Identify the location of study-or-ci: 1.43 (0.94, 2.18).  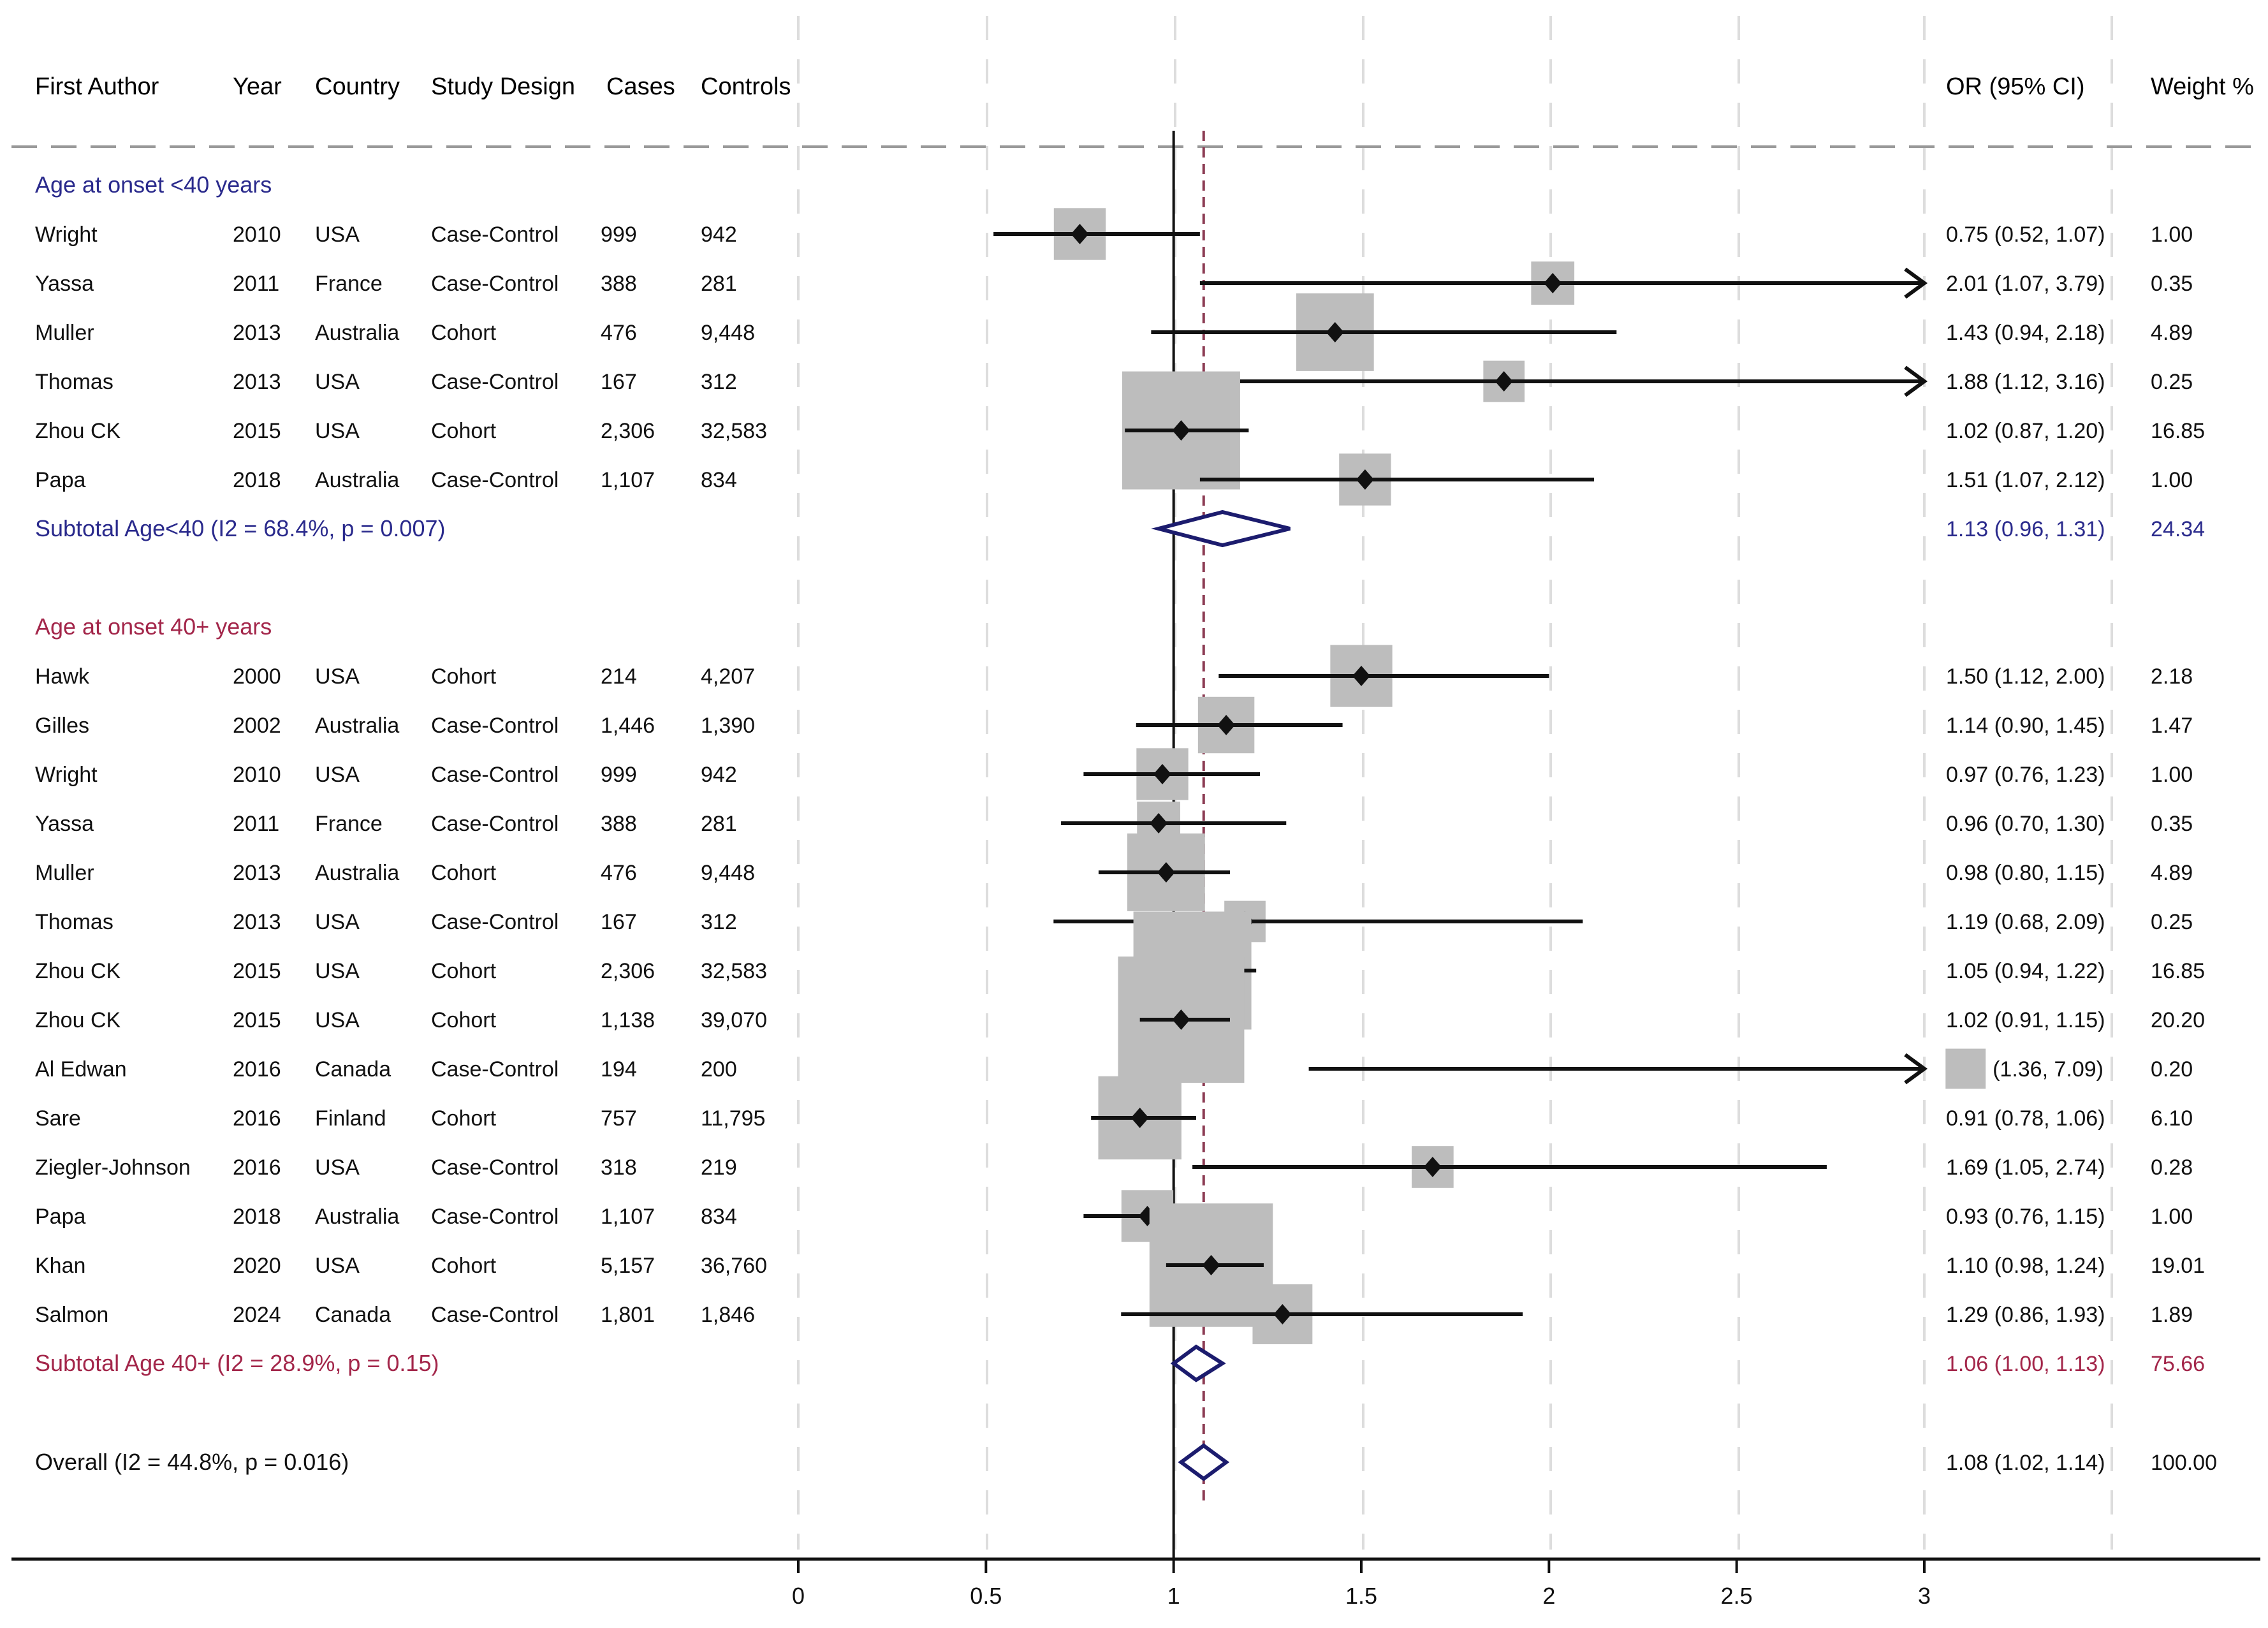
(2025, 333).